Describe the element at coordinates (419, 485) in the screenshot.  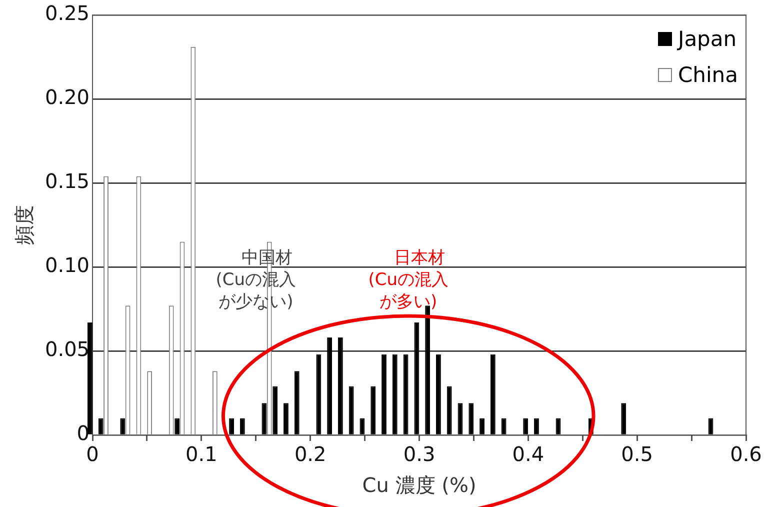
I see `x-axis-title: Cu 濃度 (%)` at that location.